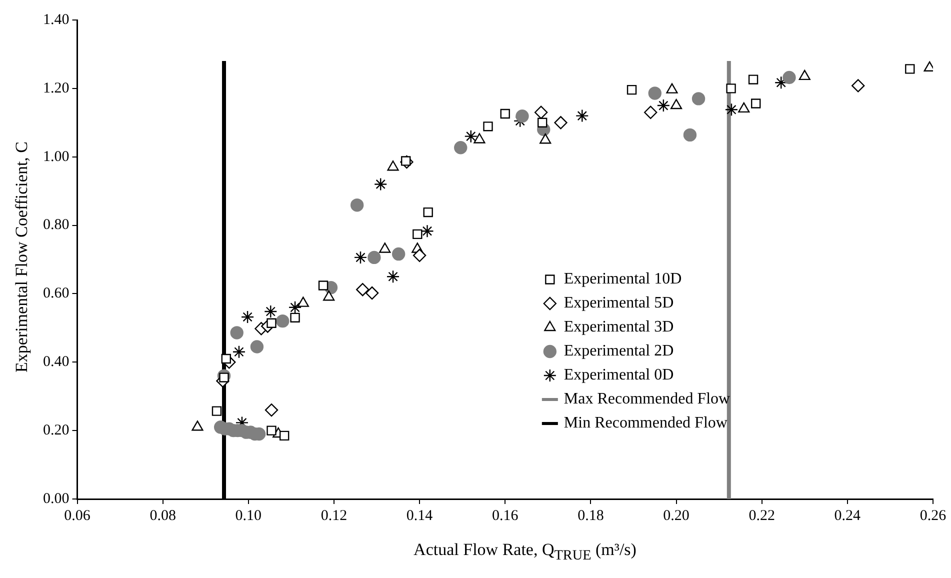  Describe the element at coordinates (56, 20) in the screenshot. I see `y-tick-label: 1.40` at that location.